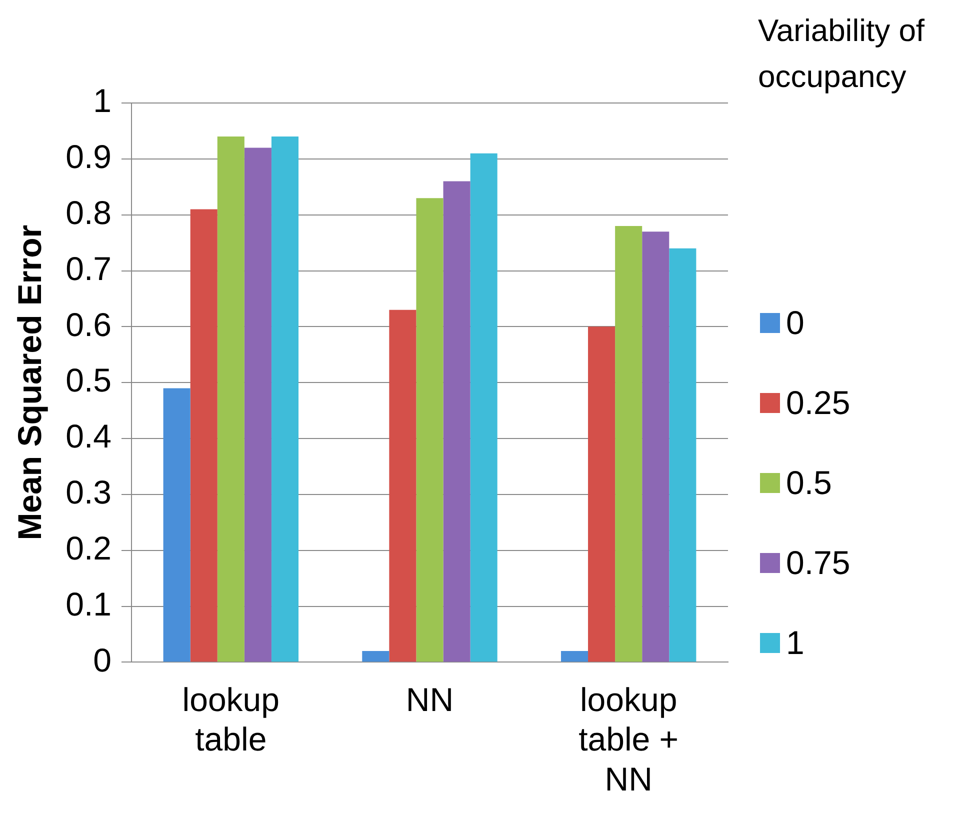  Describe the element at coordinates (89, 157) in the screenshot. I see `y-tick-label: 0.9` at that location.